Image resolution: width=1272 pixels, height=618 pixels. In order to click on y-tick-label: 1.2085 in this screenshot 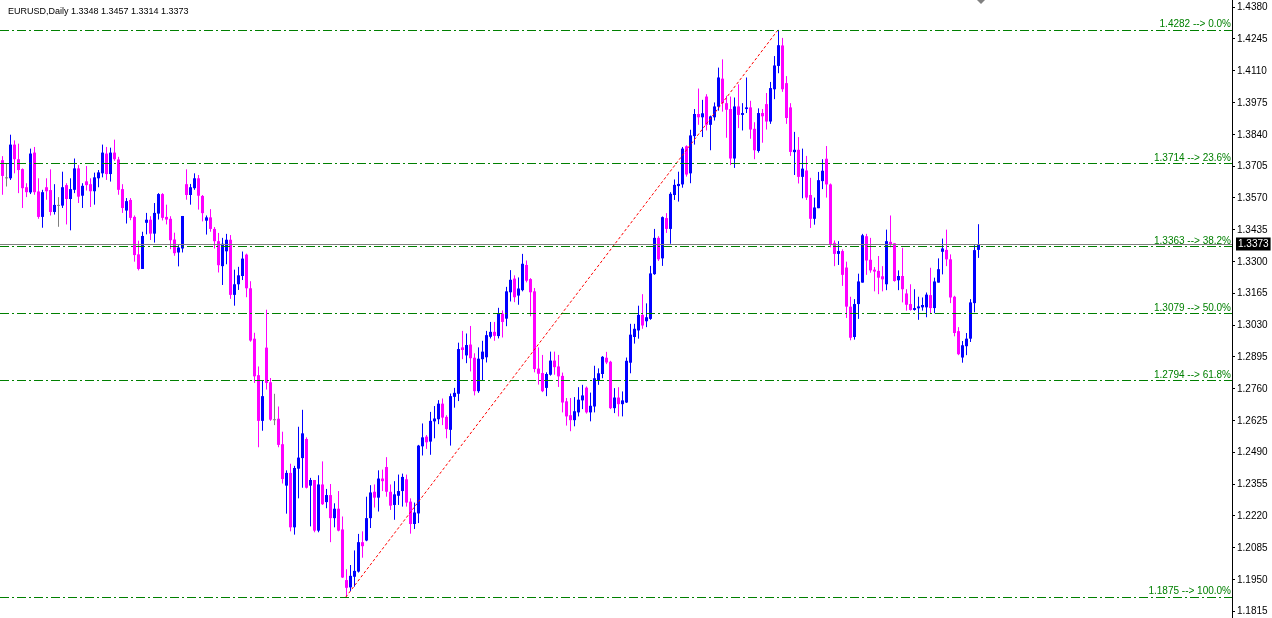, I will do `click(1253, 547)`.